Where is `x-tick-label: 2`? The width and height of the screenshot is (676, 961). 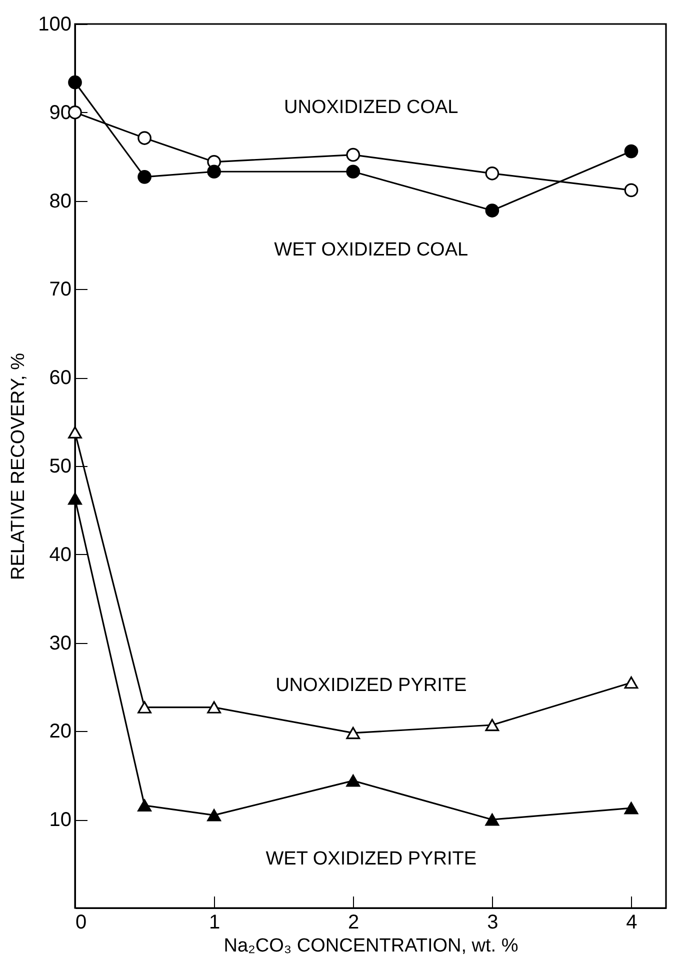
x-tick-label: 2 is located at coordinates (354, 923).